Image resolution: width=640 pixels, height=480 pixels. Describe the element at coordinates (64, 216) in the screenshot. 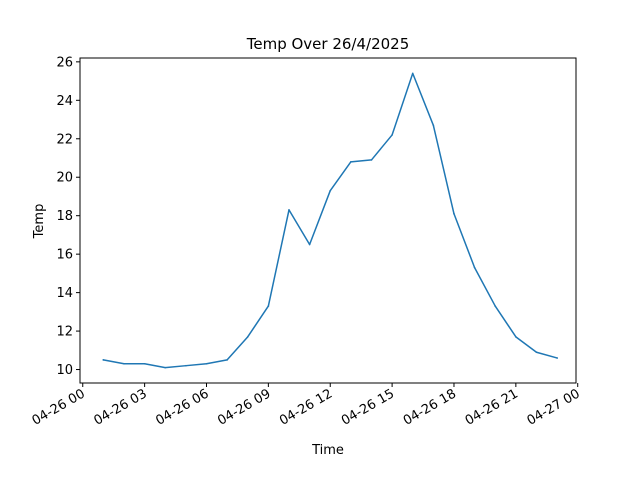

I see `y-tick-label: 18` at that location.